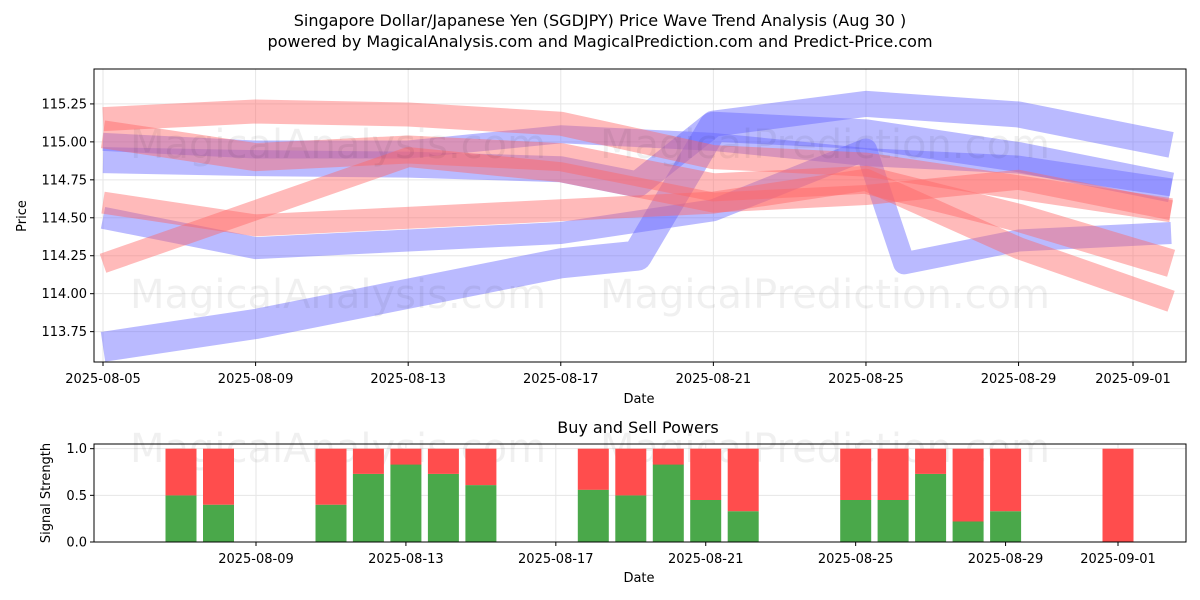 This screenshot has width=1200, height=600. I want to click on top-y-axis-label: Price, so click(22, 216).